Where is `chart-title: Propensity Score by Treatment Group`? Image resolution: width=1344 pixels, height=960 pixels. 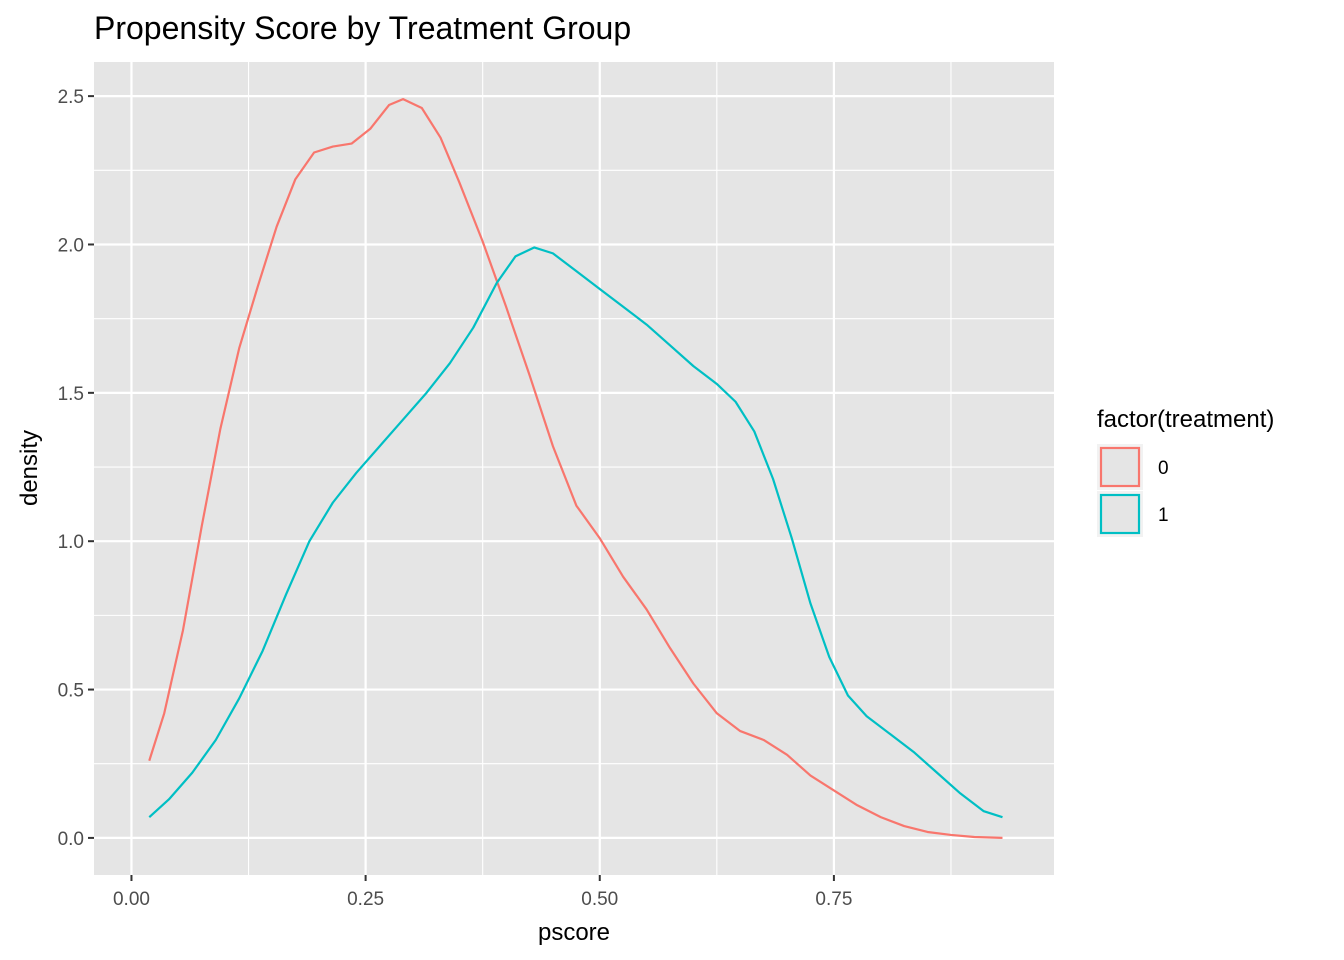 chart-title: Propensity Score by Treatment Group is located at coordinates (362, 28).